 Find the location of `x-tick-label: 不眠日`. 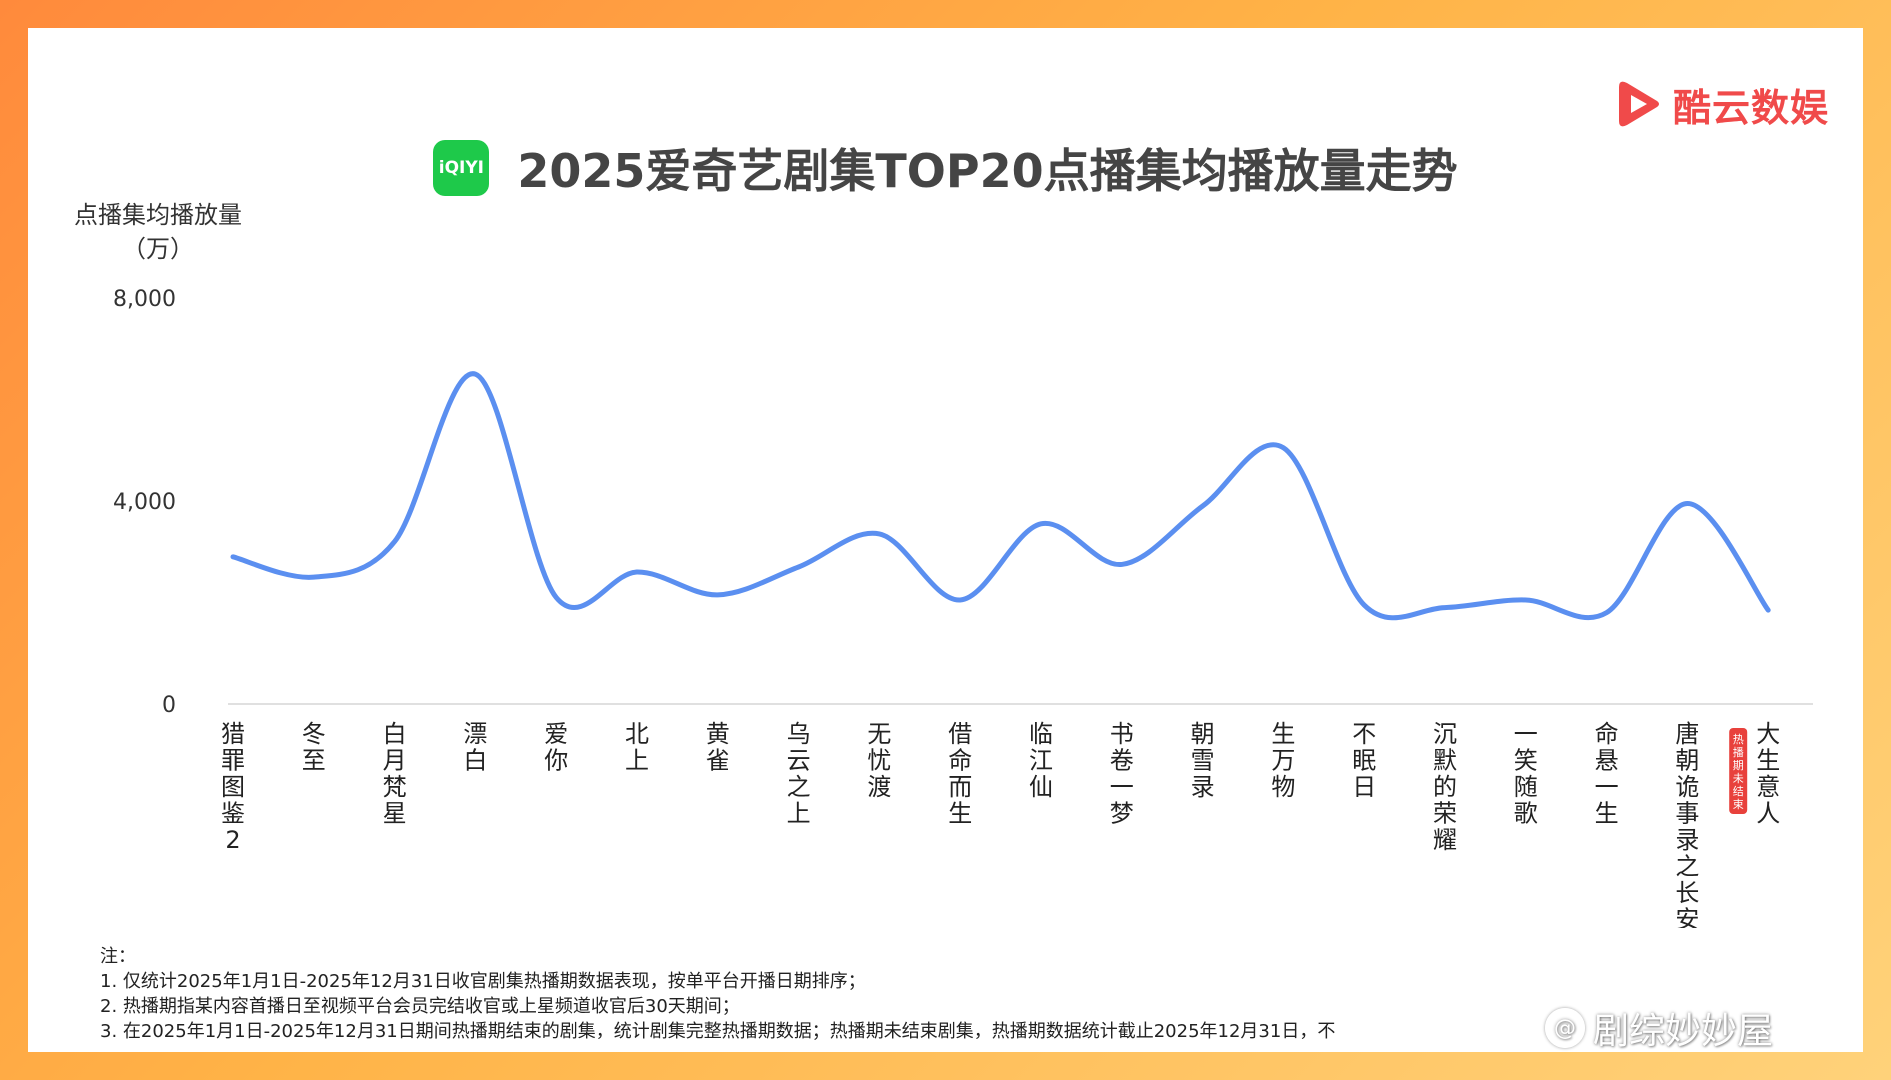

x-tick-label: 不眠日 is located at coordinates (1364, 760).